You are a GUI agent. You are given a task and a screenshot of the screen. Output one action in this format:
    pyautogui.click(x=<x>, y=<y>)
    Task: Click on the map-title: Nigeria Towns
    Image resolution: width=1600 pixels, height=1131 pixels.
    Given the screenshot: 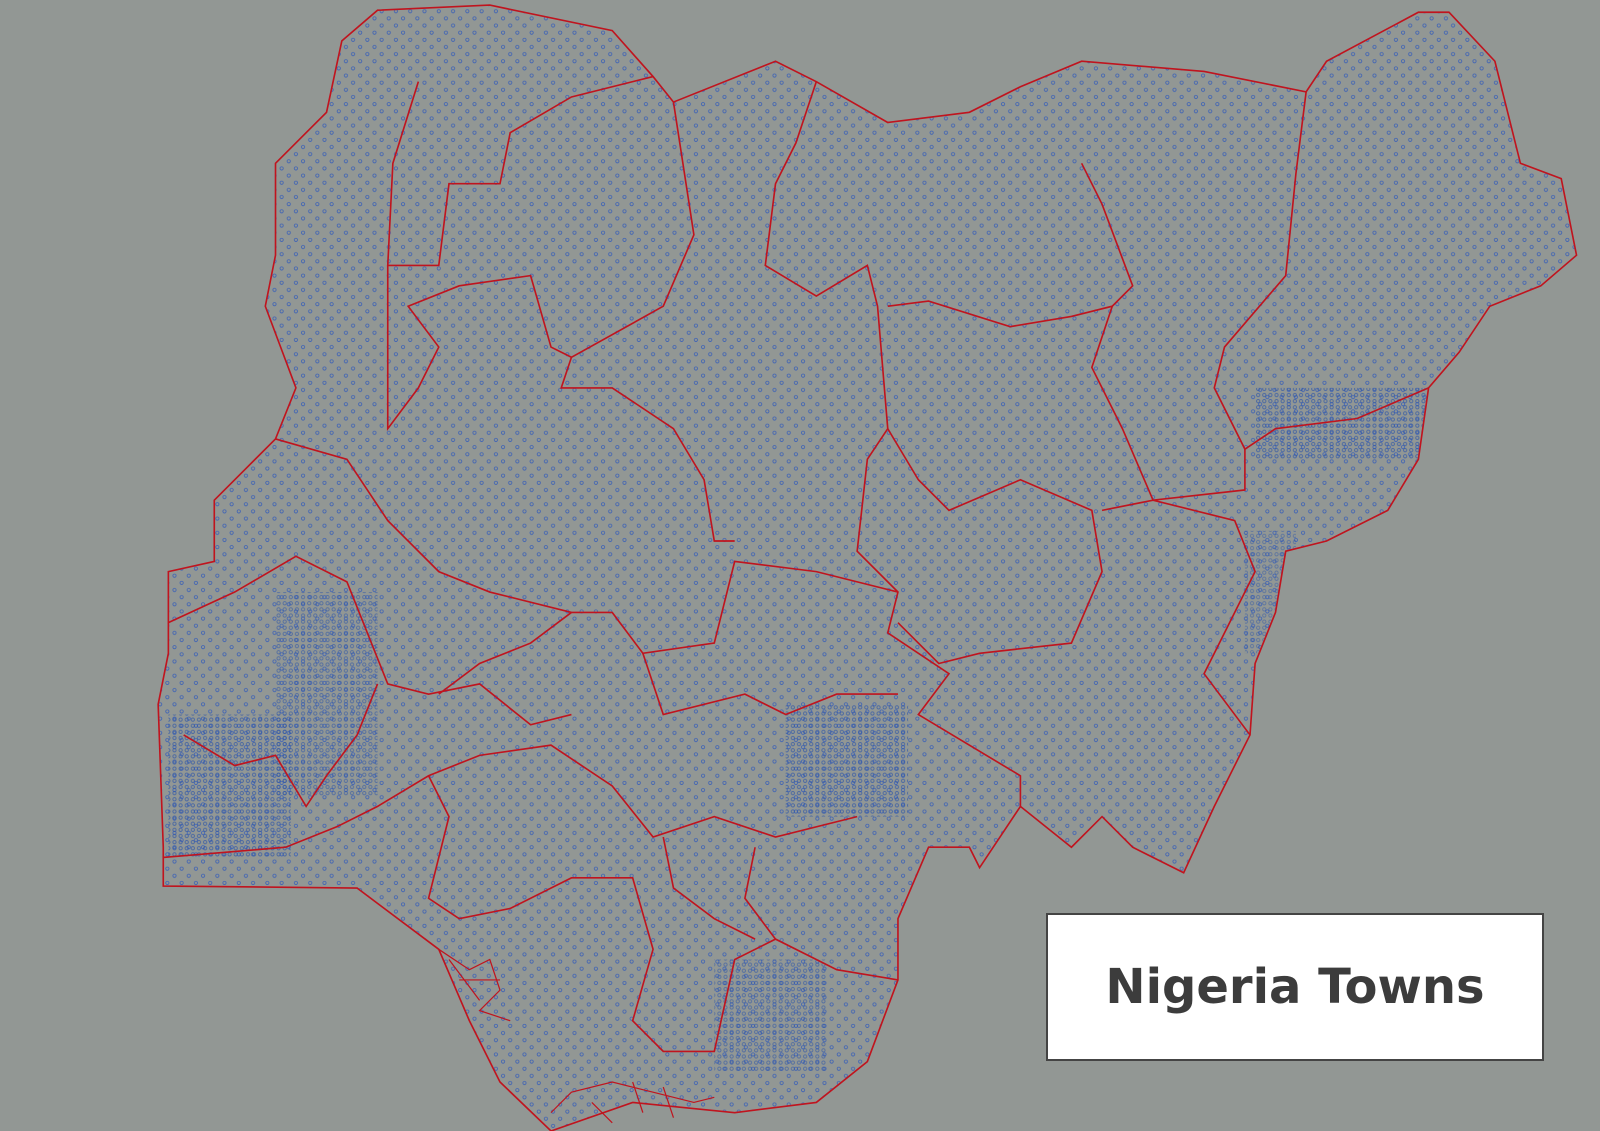 What is the action you would take?
    pyautogui.click(x=1295, y=987)
    